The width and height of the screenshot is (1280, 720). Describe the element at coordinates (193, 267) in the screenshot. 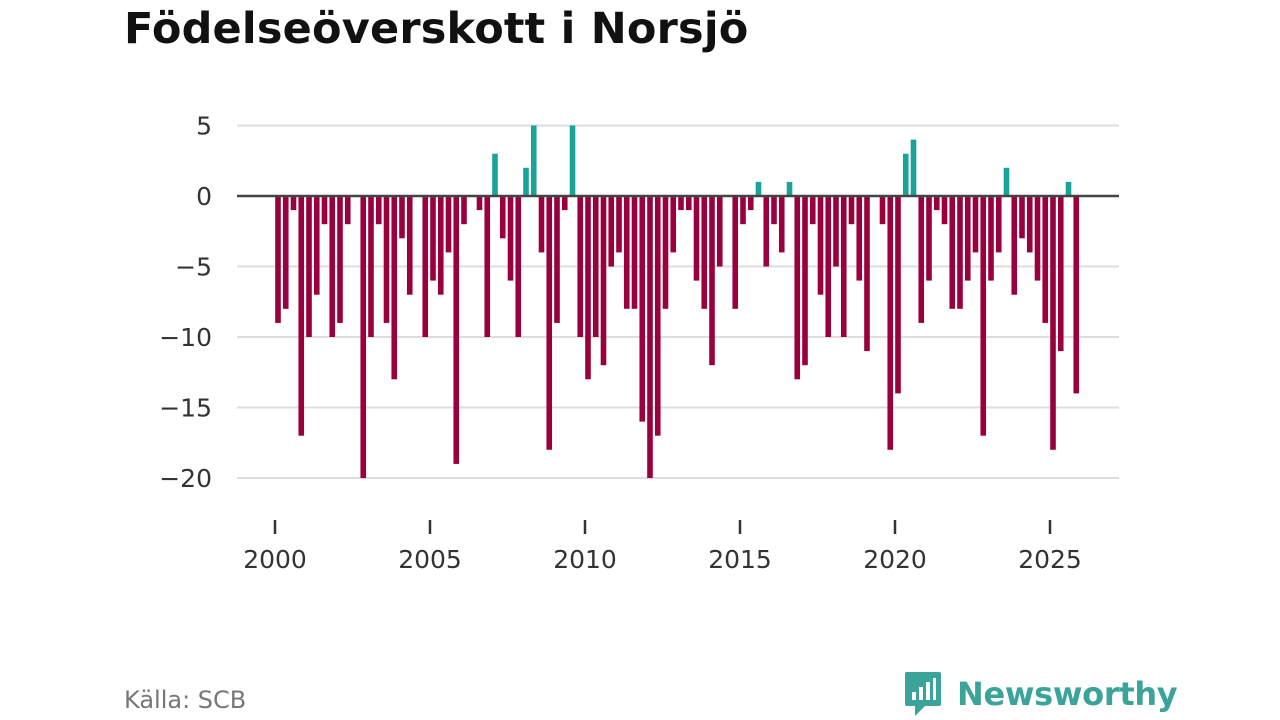

I see `y-tick-label: −5` at that location.